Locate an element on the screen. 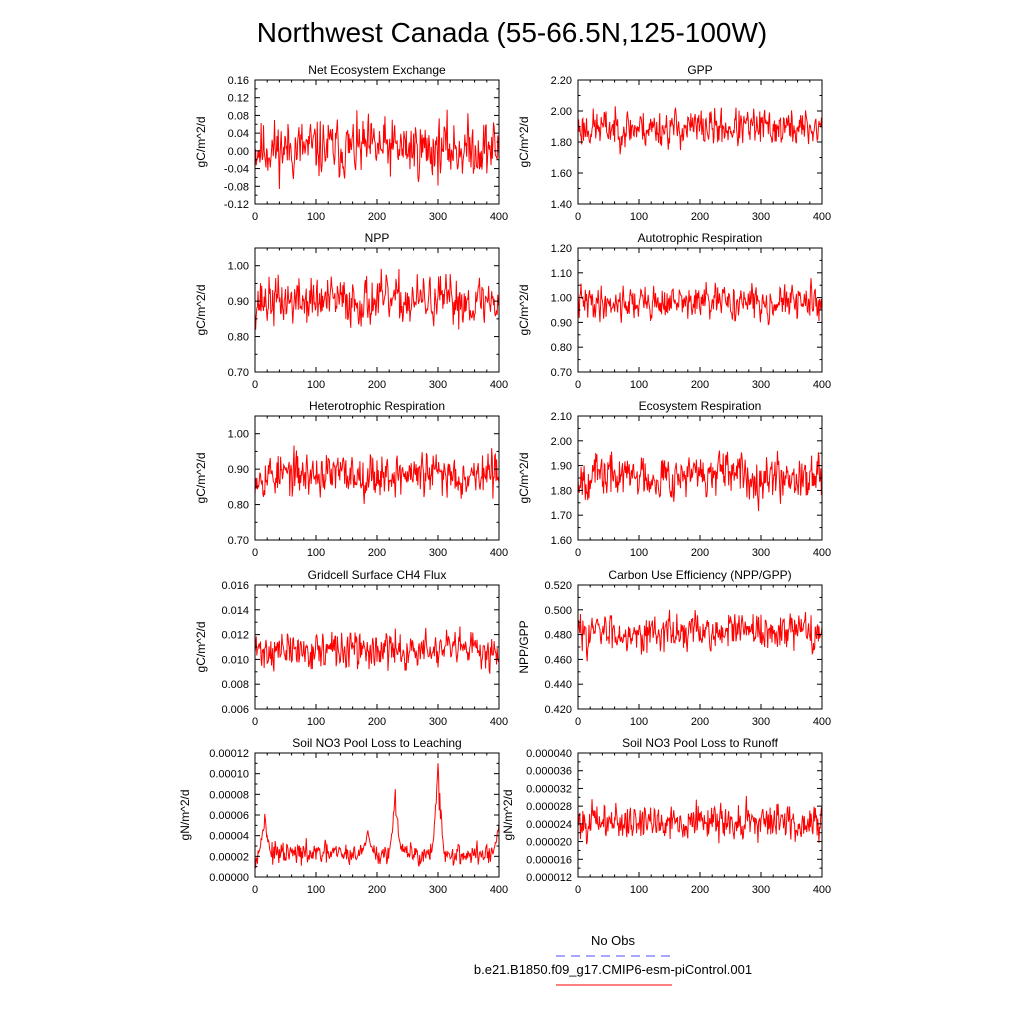 The image size is (1024, 1029). y-tick-label: 0.000036 is located at coordinates (549, 772).